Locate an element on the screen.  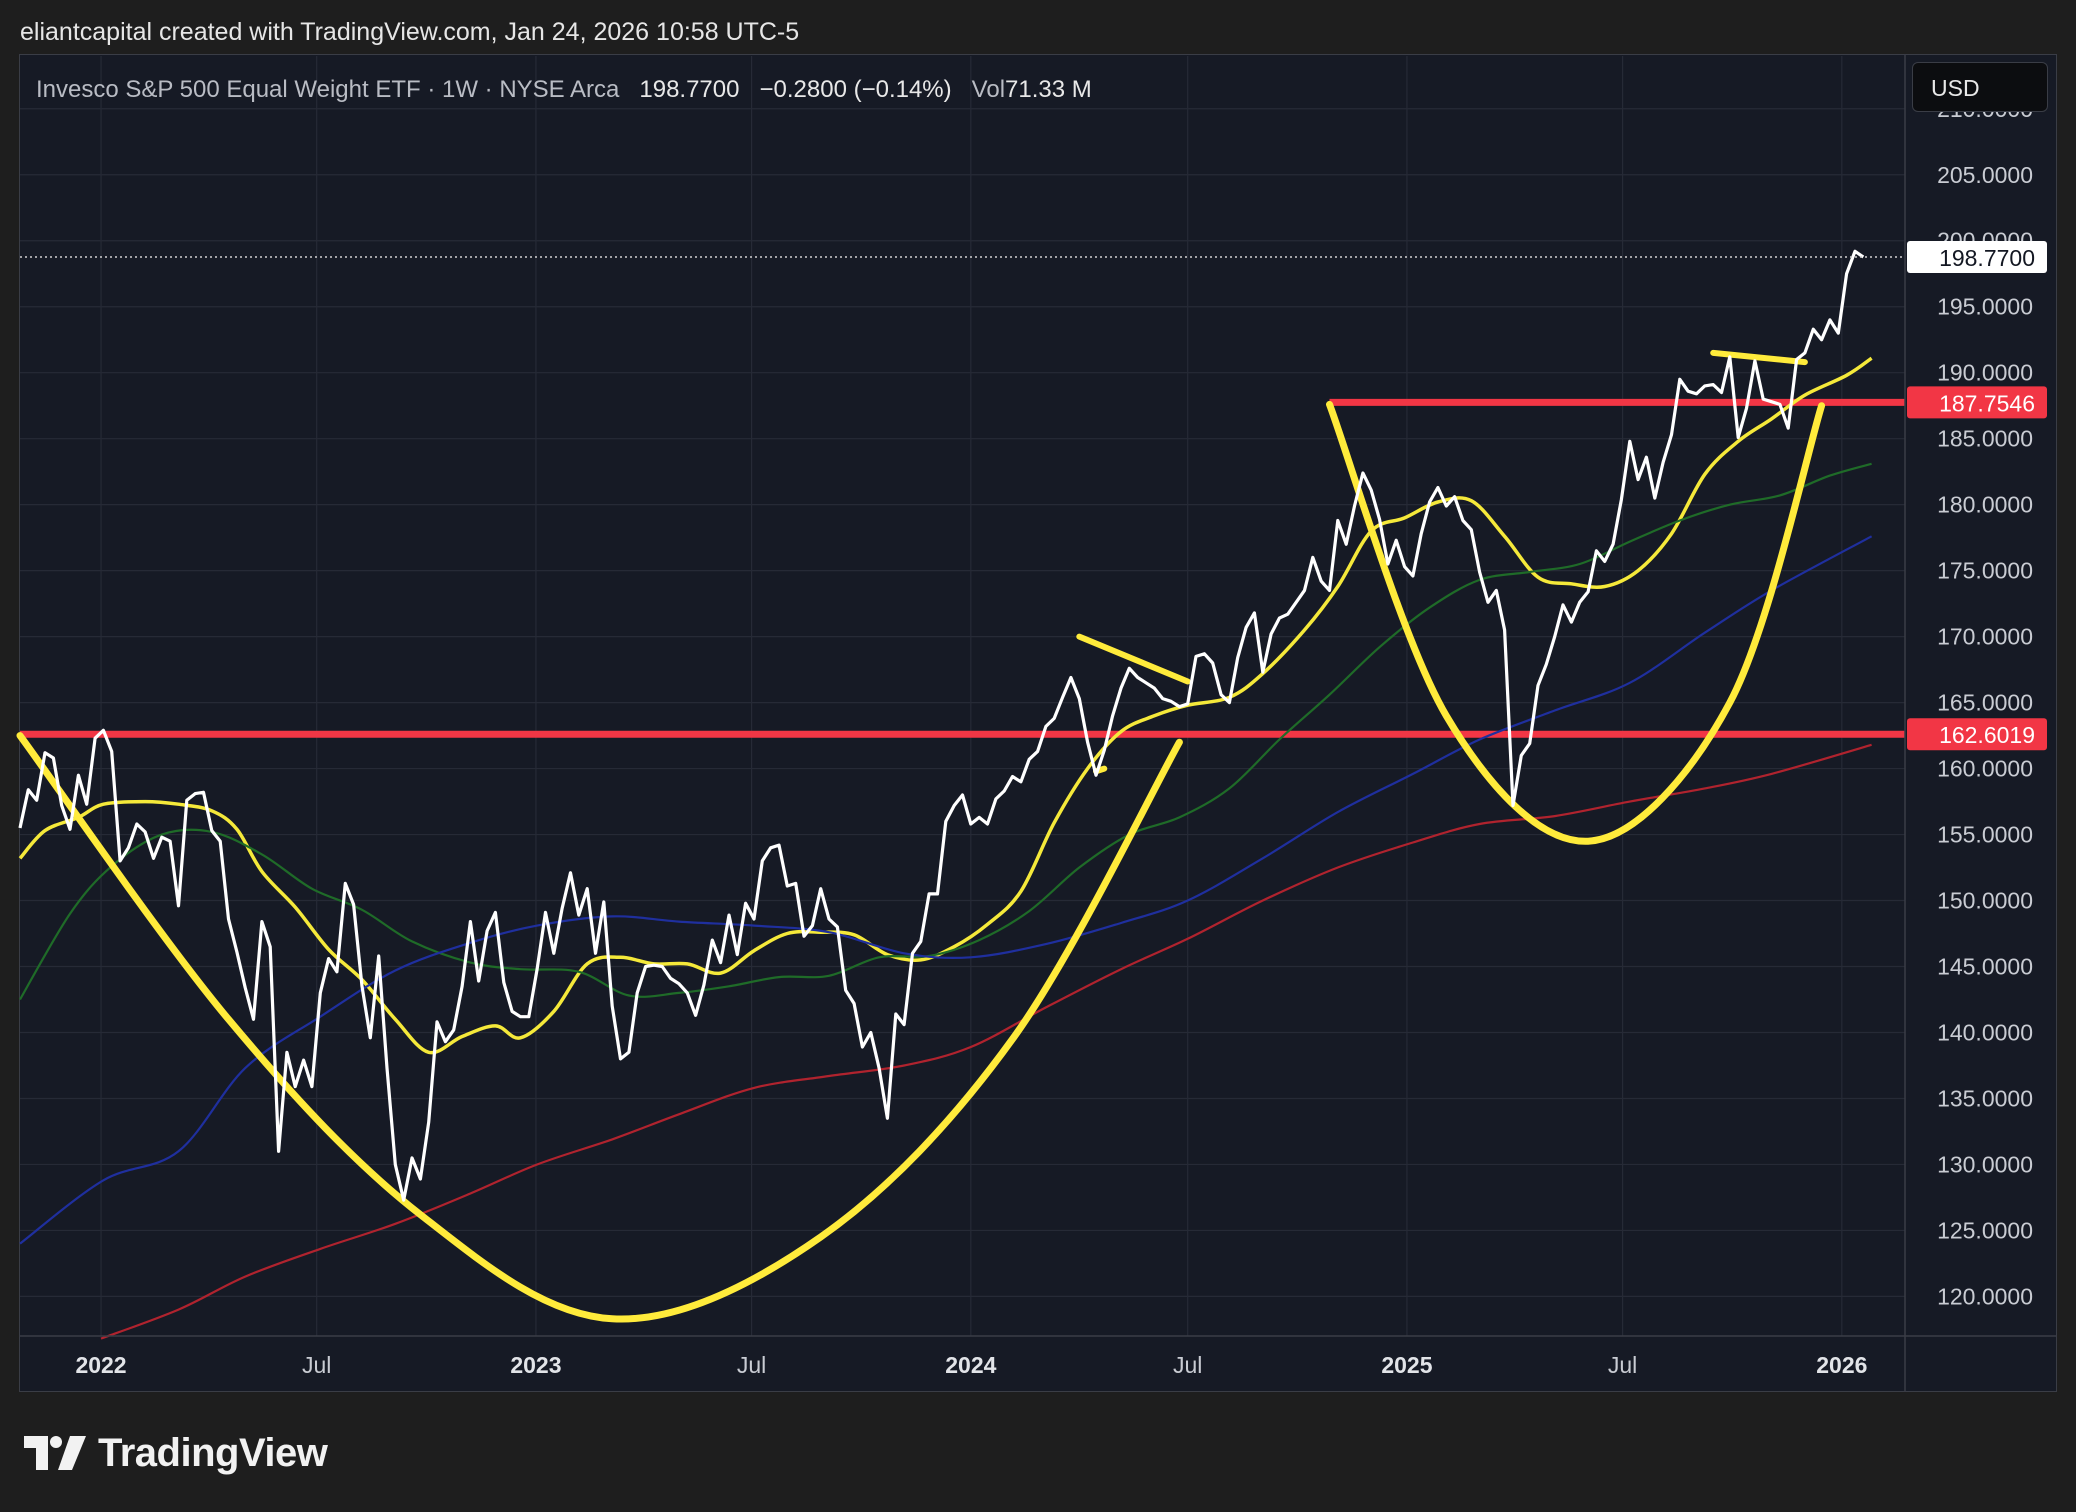
brand-name: TradingView is located at coordinates (213, 1452).